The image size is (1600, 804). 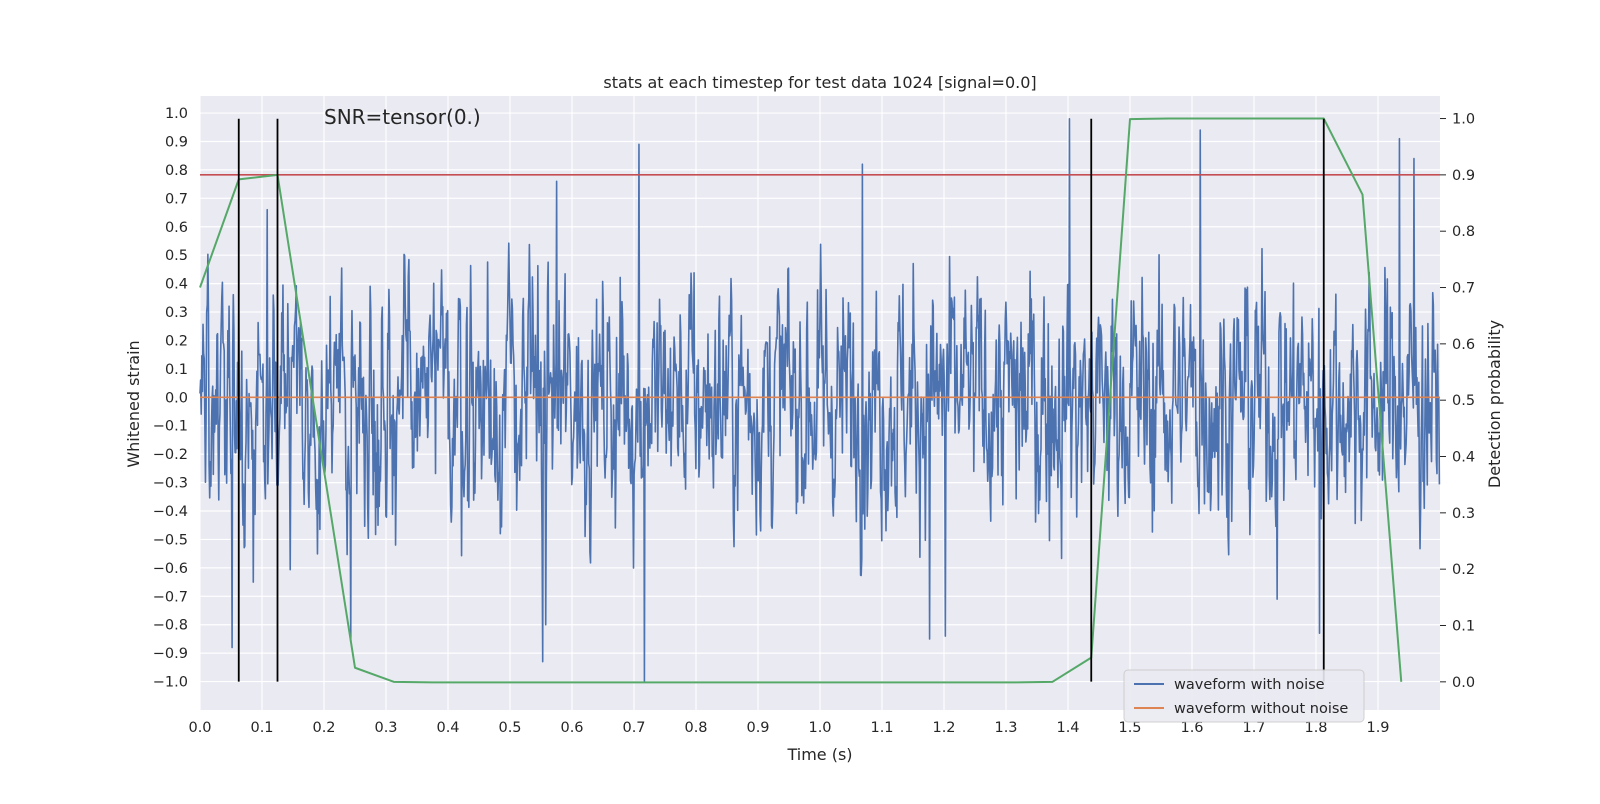 What do you see at coordinates (170, 540) in the screenshot?
I see `y-tick-label: −0.5` at bounding box center [170, 540].